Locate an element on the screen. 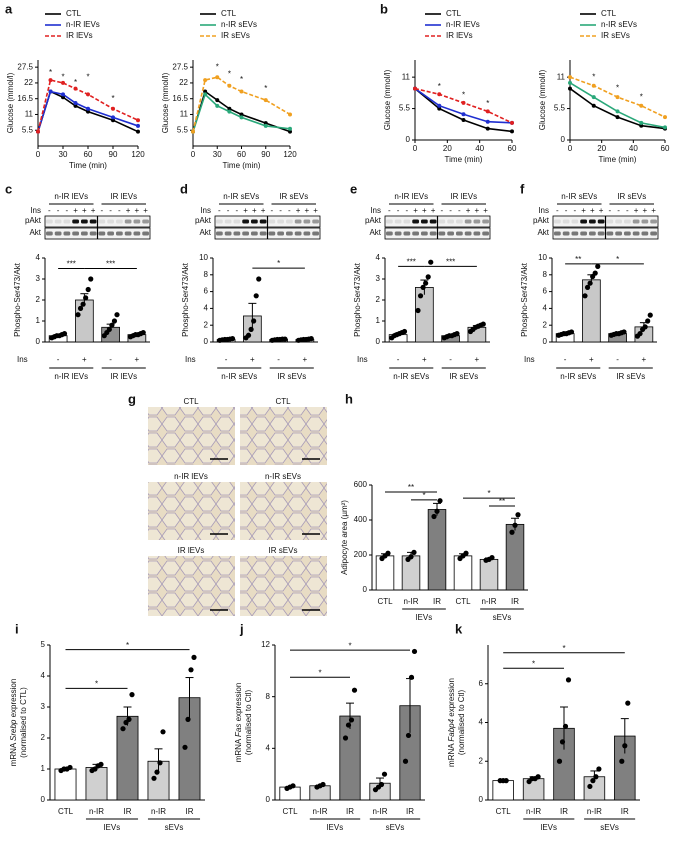  y-axis-label: (normalised to Ctl) is located at coordinates (461, 722).